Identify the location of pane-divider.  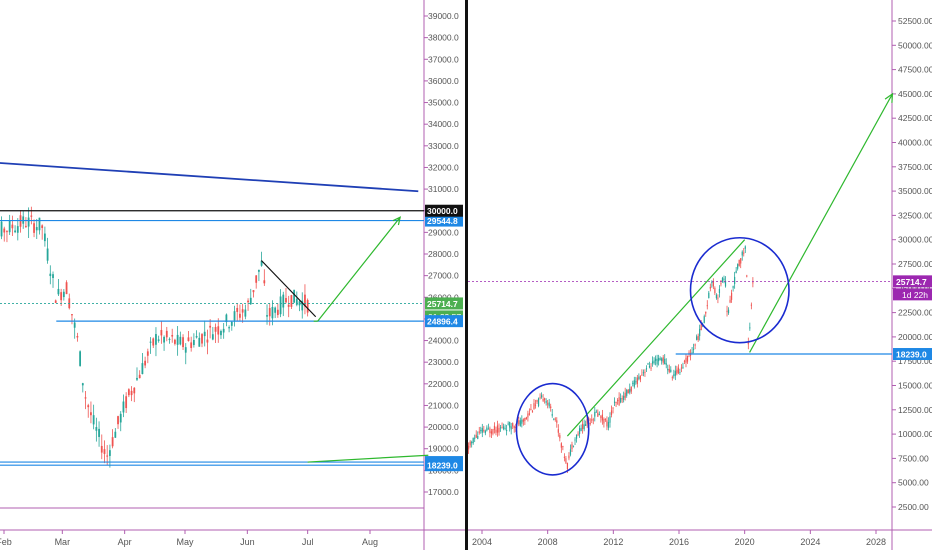
(466, 275).